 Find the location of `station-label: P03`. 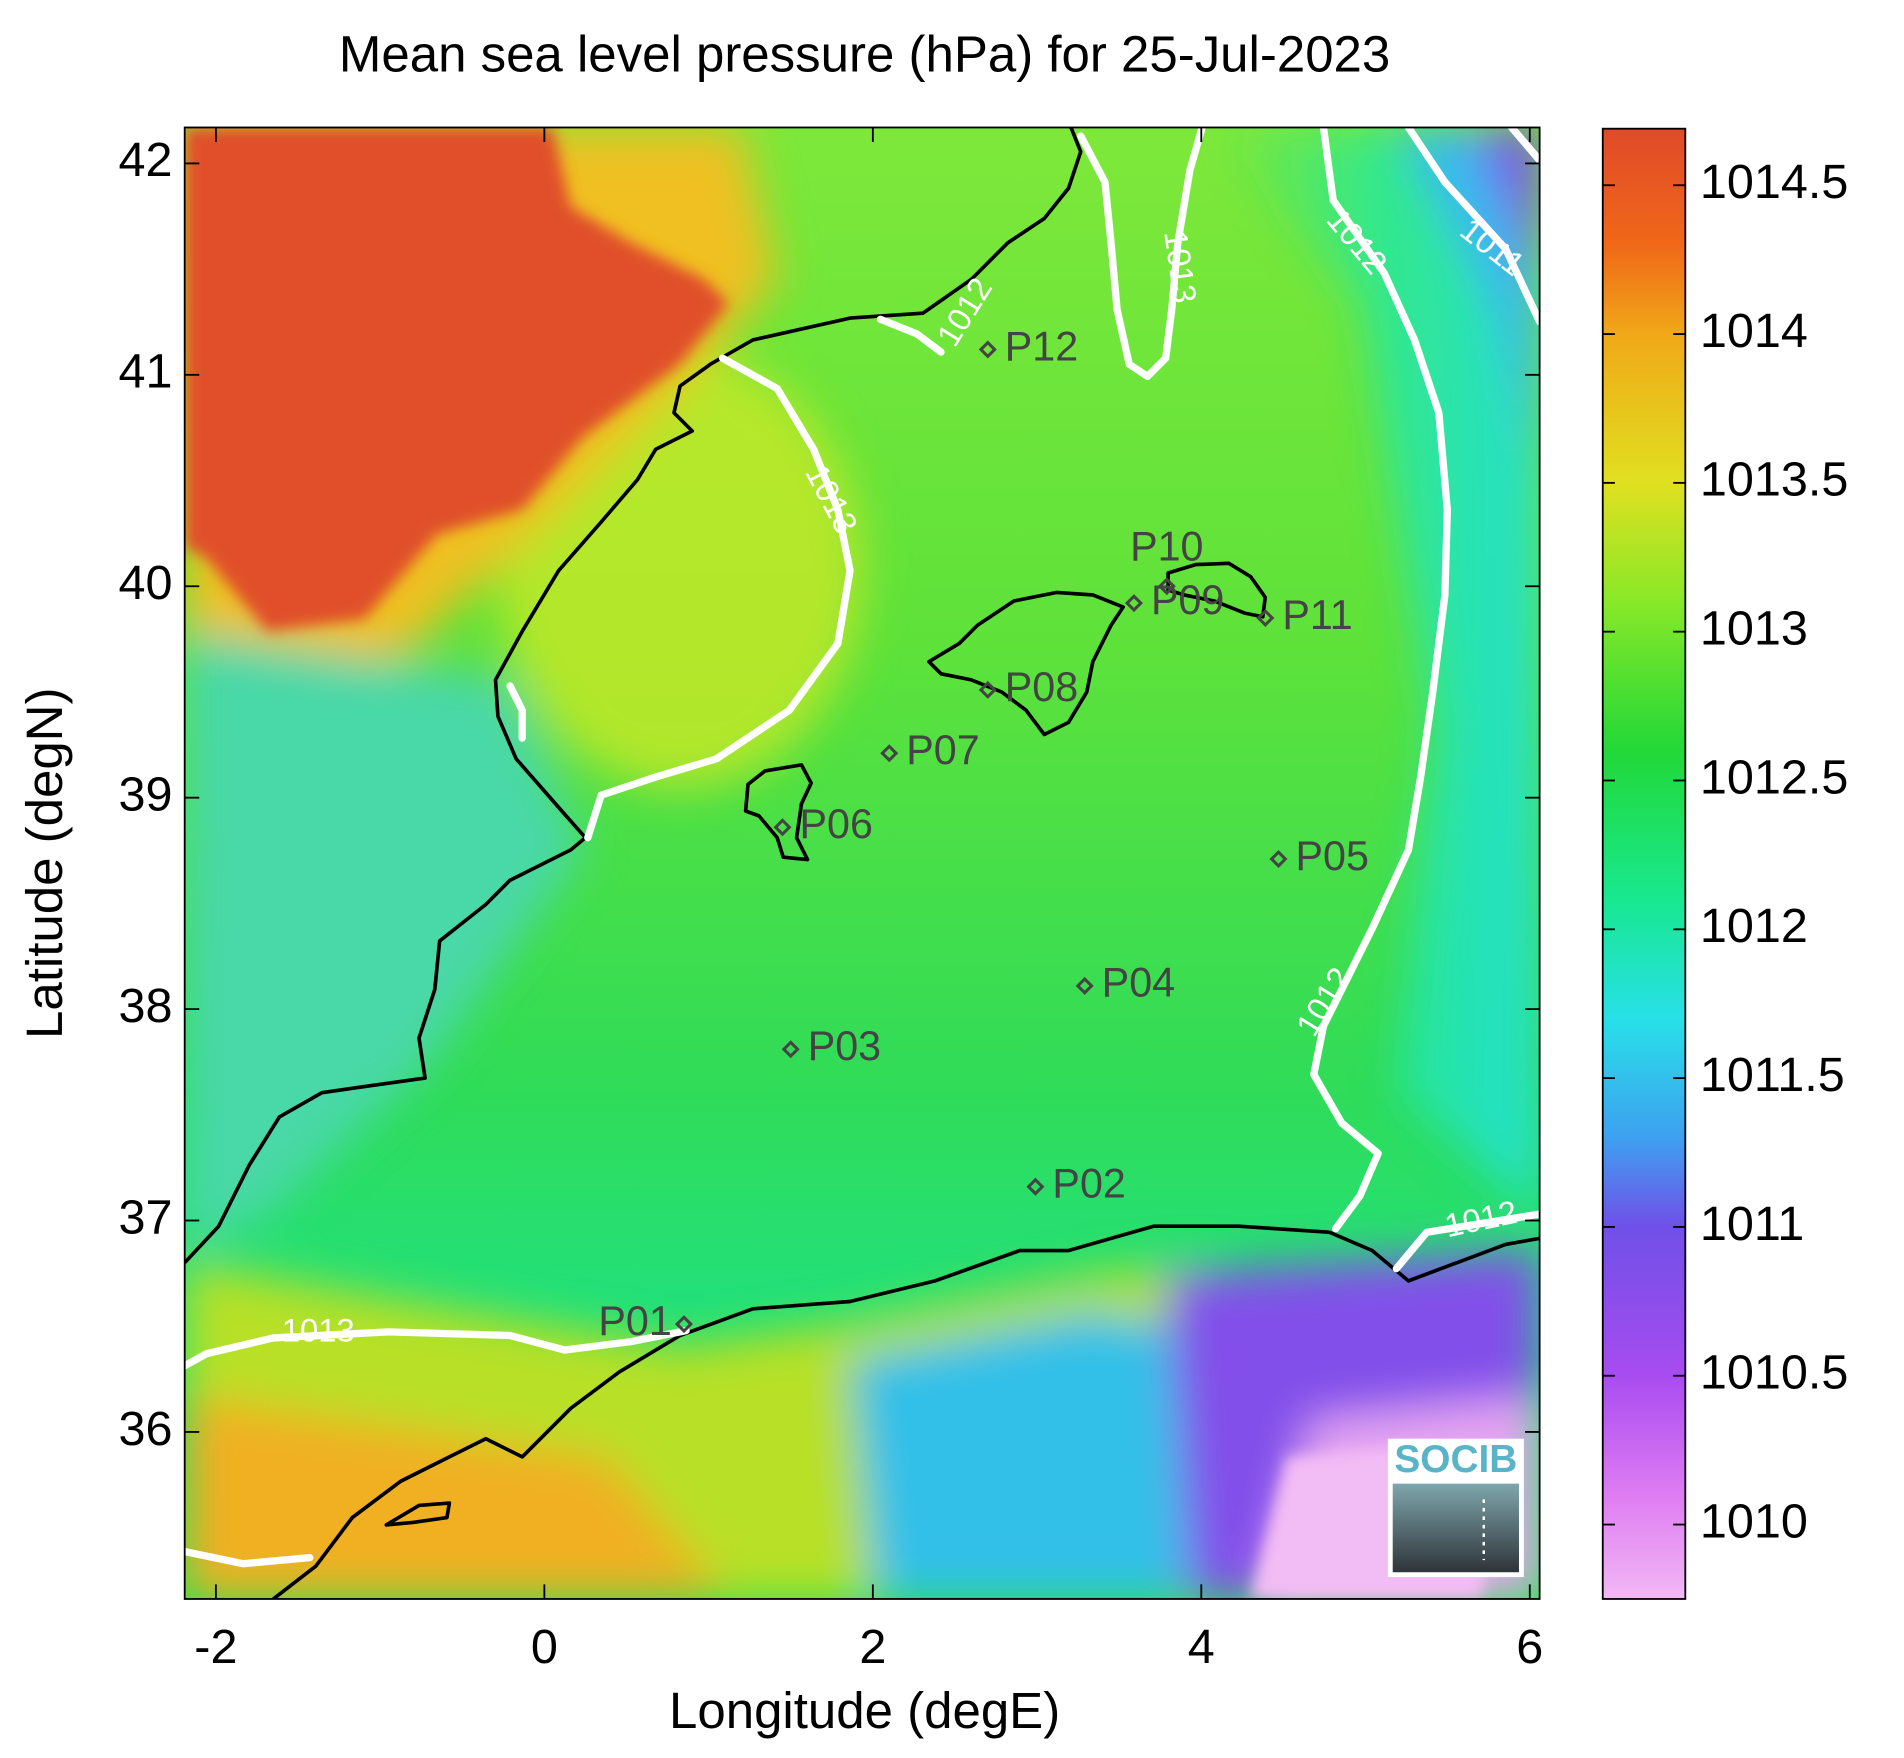

station-label: P03 is located at coordinates (844, 1046).